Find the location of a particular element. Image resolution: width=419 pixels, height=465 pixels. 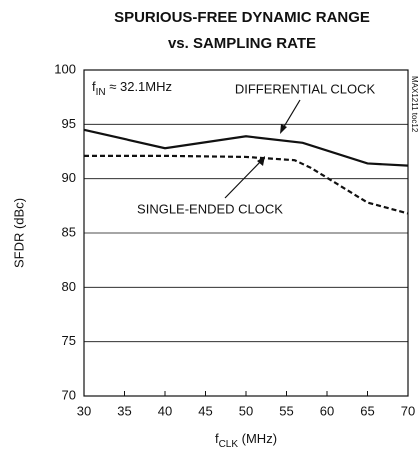

x-tick-label: 65 is located at coordinates (367, 410).